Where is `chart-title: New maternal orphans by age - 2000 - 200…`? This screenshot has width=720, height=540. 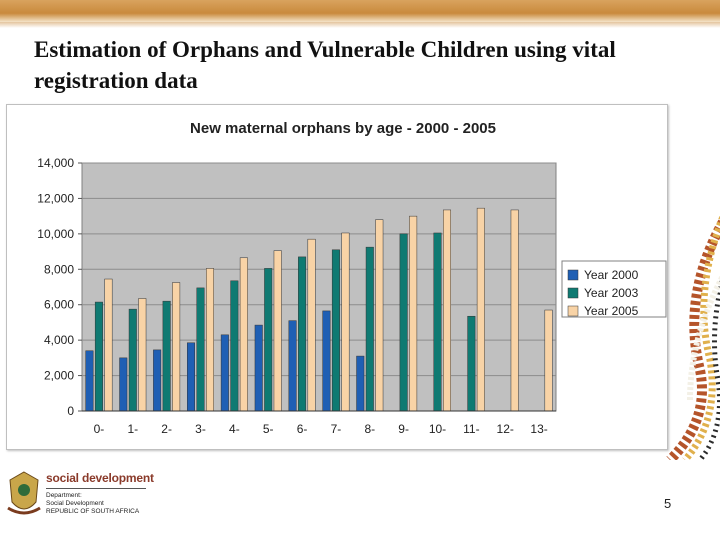 chart-title: New maternal orphans by age - 2000 - 200… is located at coordinates (343, 128).